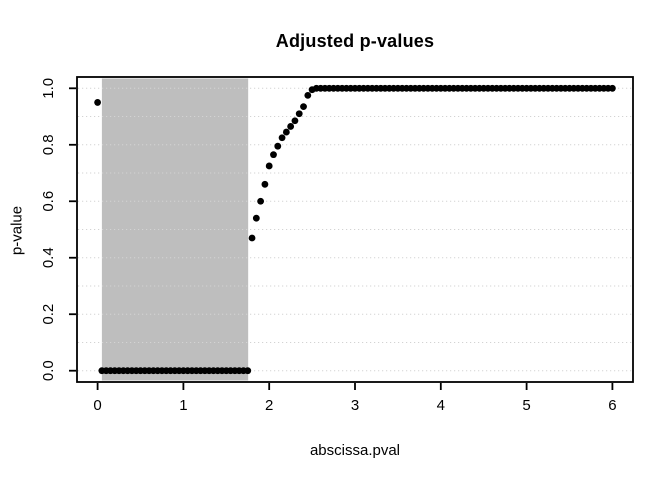 This screenshot has width=672, height=480. What do you see at coordinates (355, 450) in the screenshot?
I see `x-axis-label: abscissa.pval` at bounding box center [355, 450].